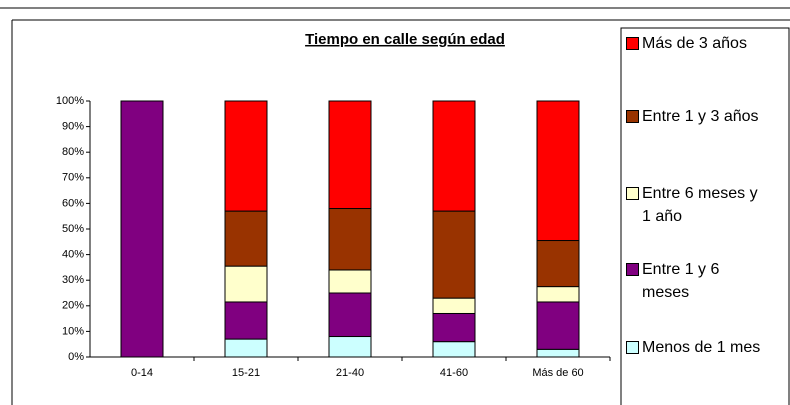  What do you see at coordinates (701, 347) in the screenshot?
I see `legend-label: Menos de 1 mes` at bounding box center [701, 347].